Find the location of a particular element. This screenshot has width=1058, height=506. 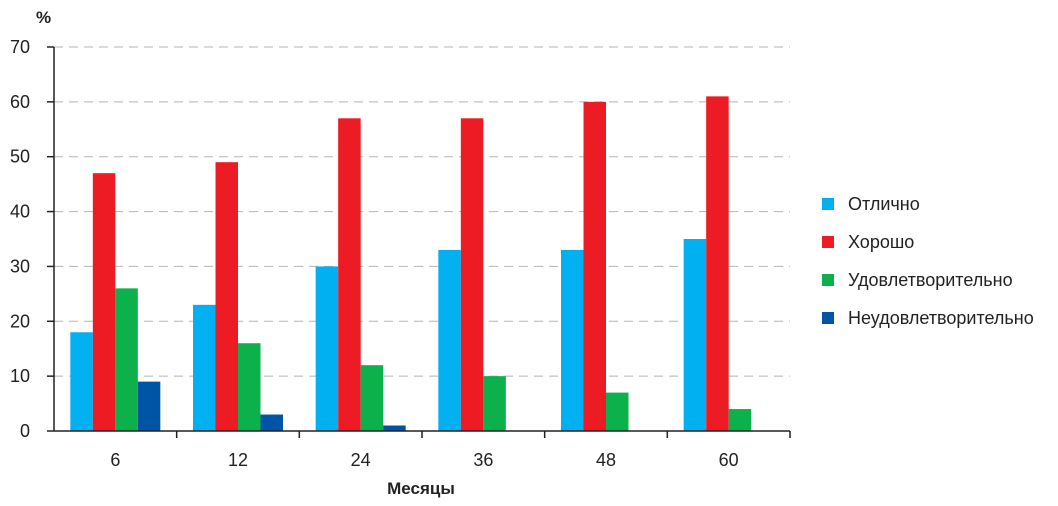

legend-label-satisfactory: Удовлетворительно is located at coordinates (930, 279).